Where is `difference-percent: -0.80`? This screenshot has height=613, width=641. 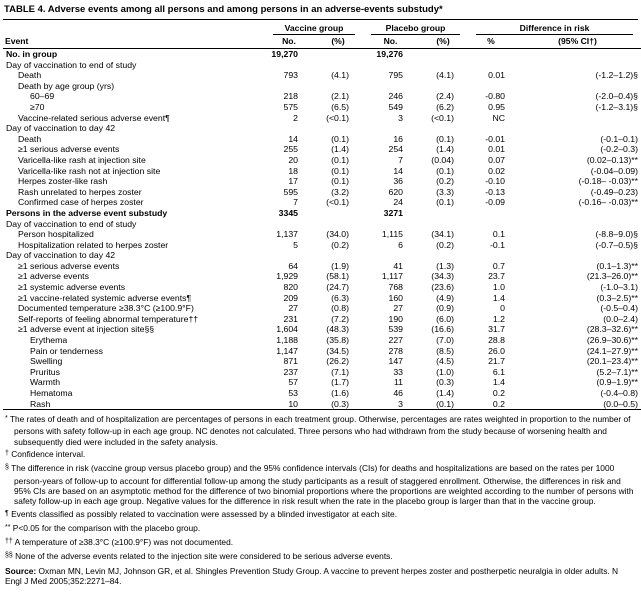
difference-percent: -0.80 is located at coordinates (495, 96).